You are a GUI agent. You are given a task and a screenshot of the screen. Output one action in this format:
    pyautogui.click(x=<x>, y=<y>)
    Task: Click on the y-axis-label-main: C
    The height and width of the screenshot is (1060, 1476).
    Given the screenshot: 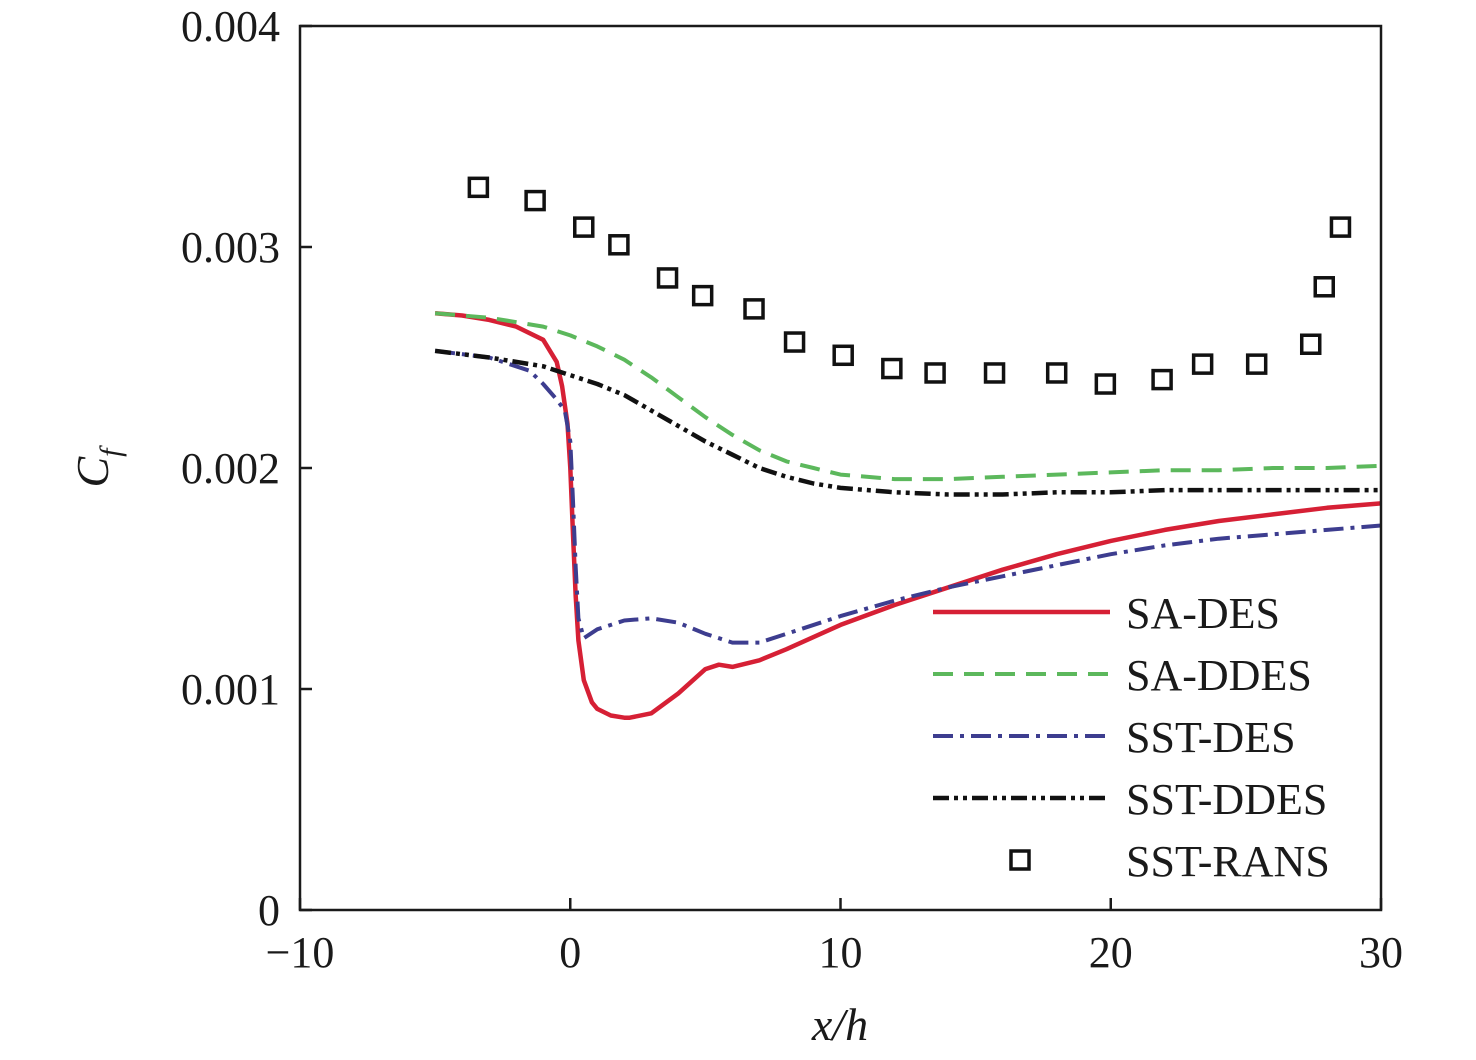 What is the action you would take?
    pyautogui.click(x=92, y=472)
    